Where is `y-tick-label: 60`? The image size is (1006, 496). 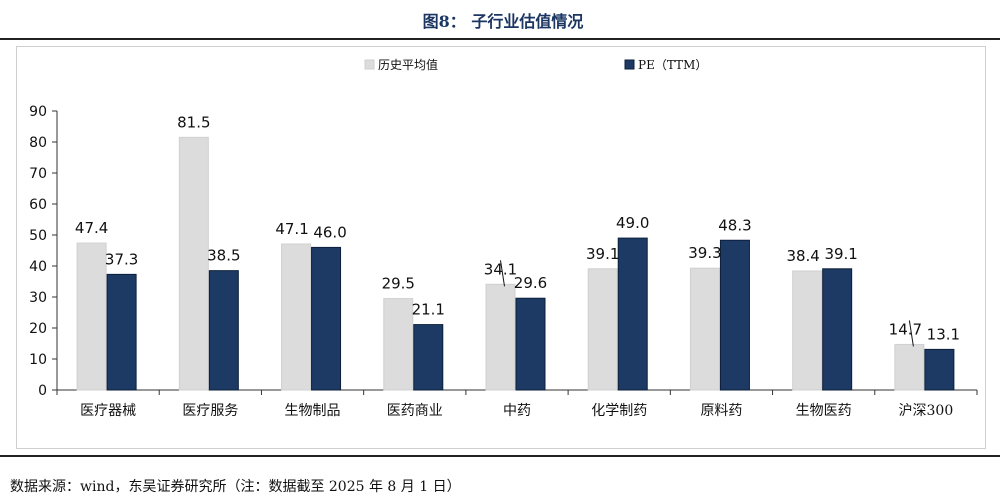 y-tick-label: 60 is located at coordinates (38, 205).